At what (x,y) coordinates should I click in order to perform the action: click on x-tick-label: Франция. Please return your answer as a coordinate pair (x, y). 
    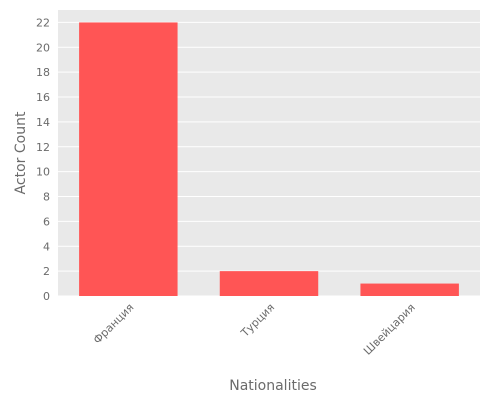
    Looking at the image, I should click on (114, 324).